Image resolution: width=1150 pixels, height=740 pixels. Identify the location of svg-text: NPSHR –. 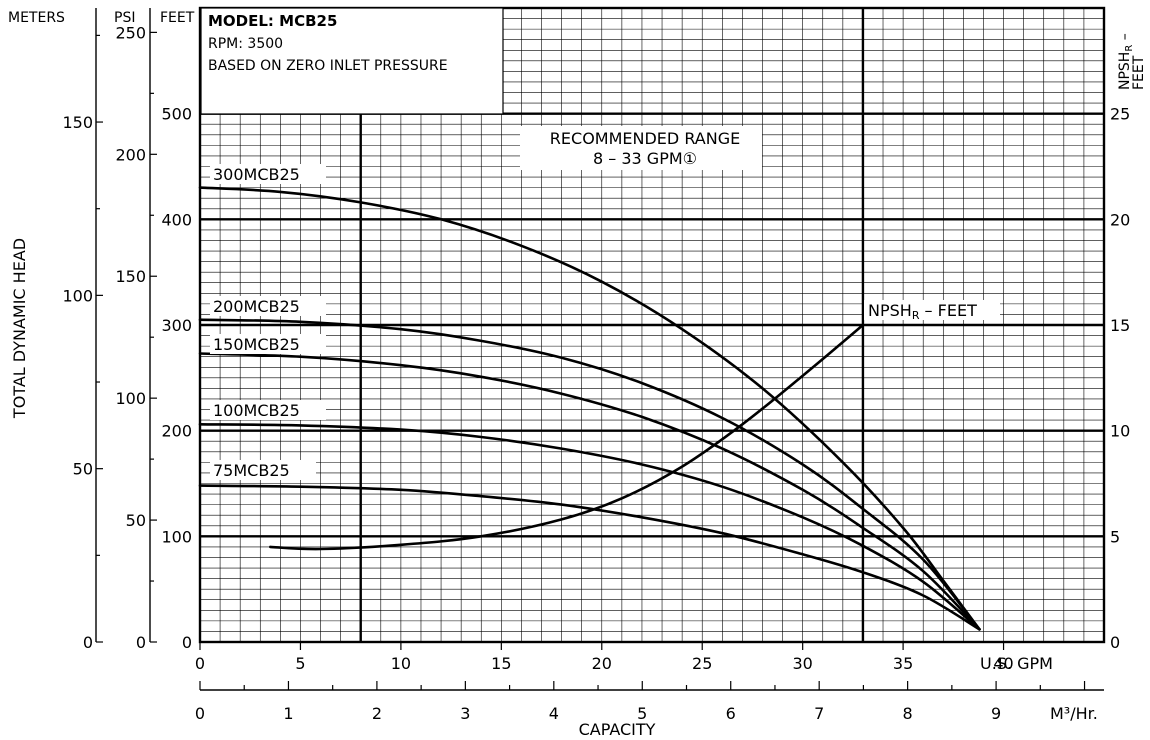
(1126, 61).